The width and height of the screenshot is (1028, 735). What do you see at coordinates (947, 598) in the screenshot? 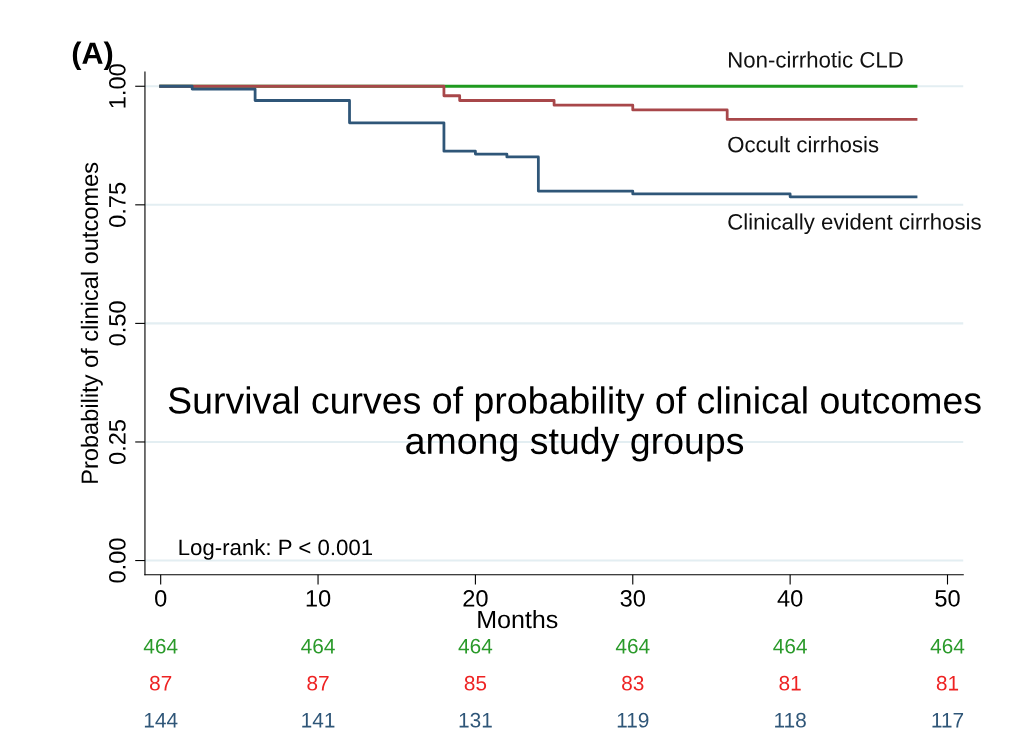
I see `x-tick-label: 50` at bounding box center [947, 598].